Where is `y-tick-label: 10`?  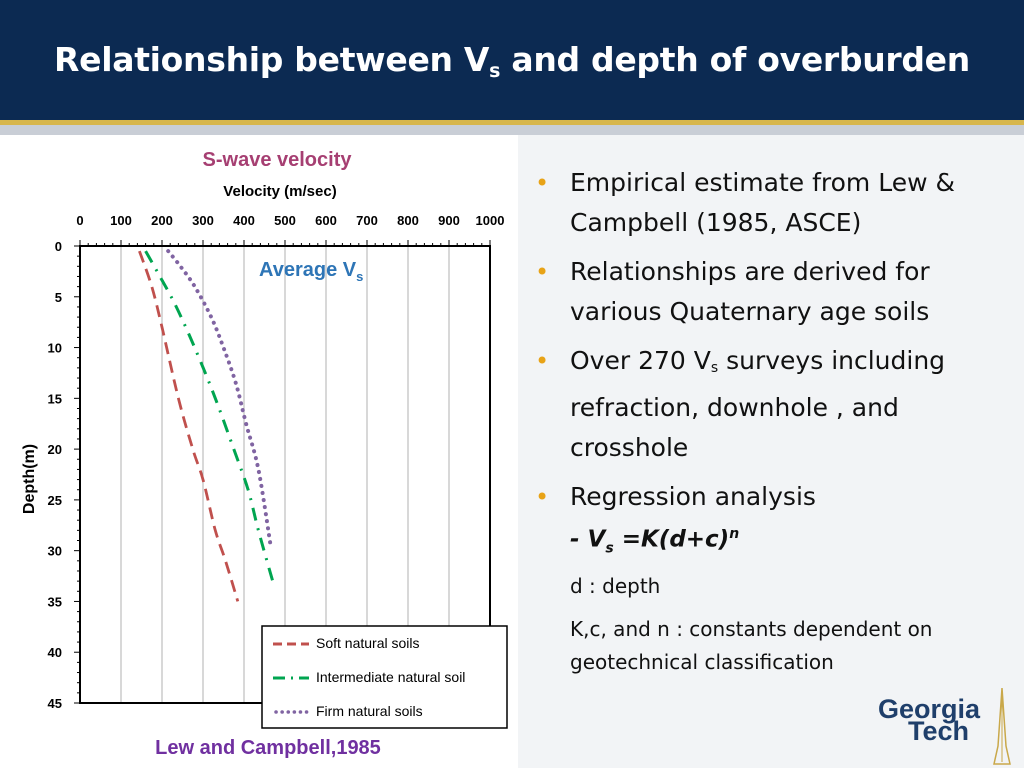
y-tick-label: 10 is located at coordinates (55, 348).